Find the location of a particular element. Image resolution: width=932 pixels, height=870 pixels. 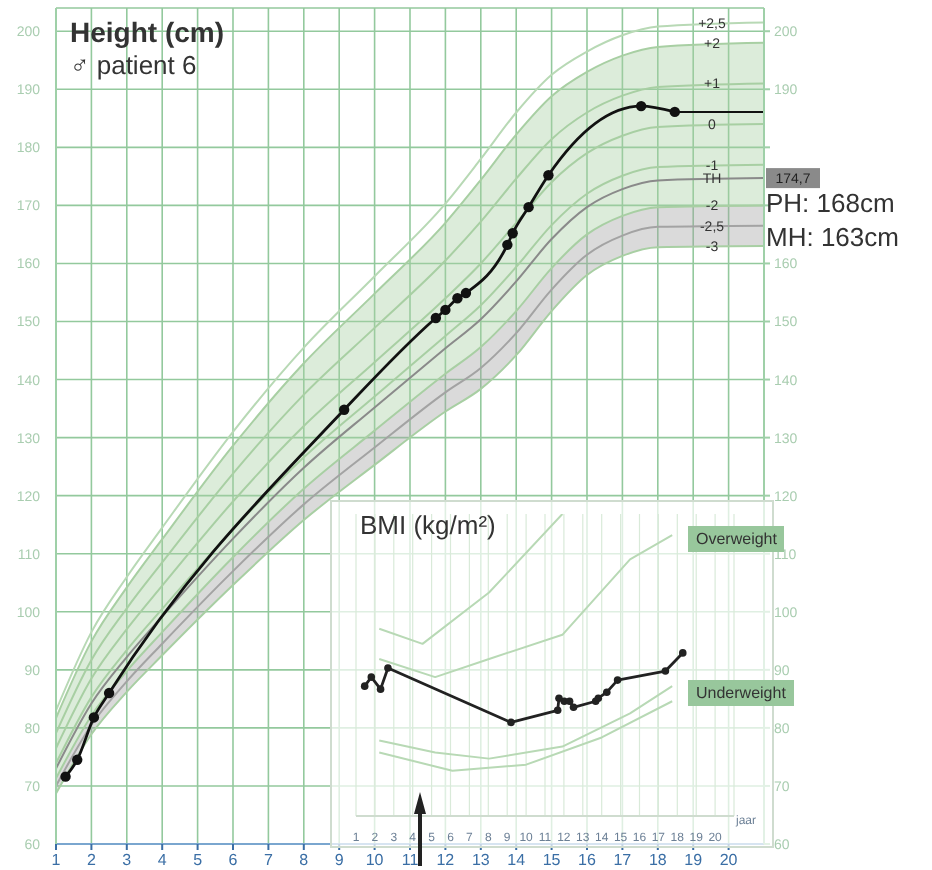

x-tick-label: 13 is located at coordinates (481, 860).